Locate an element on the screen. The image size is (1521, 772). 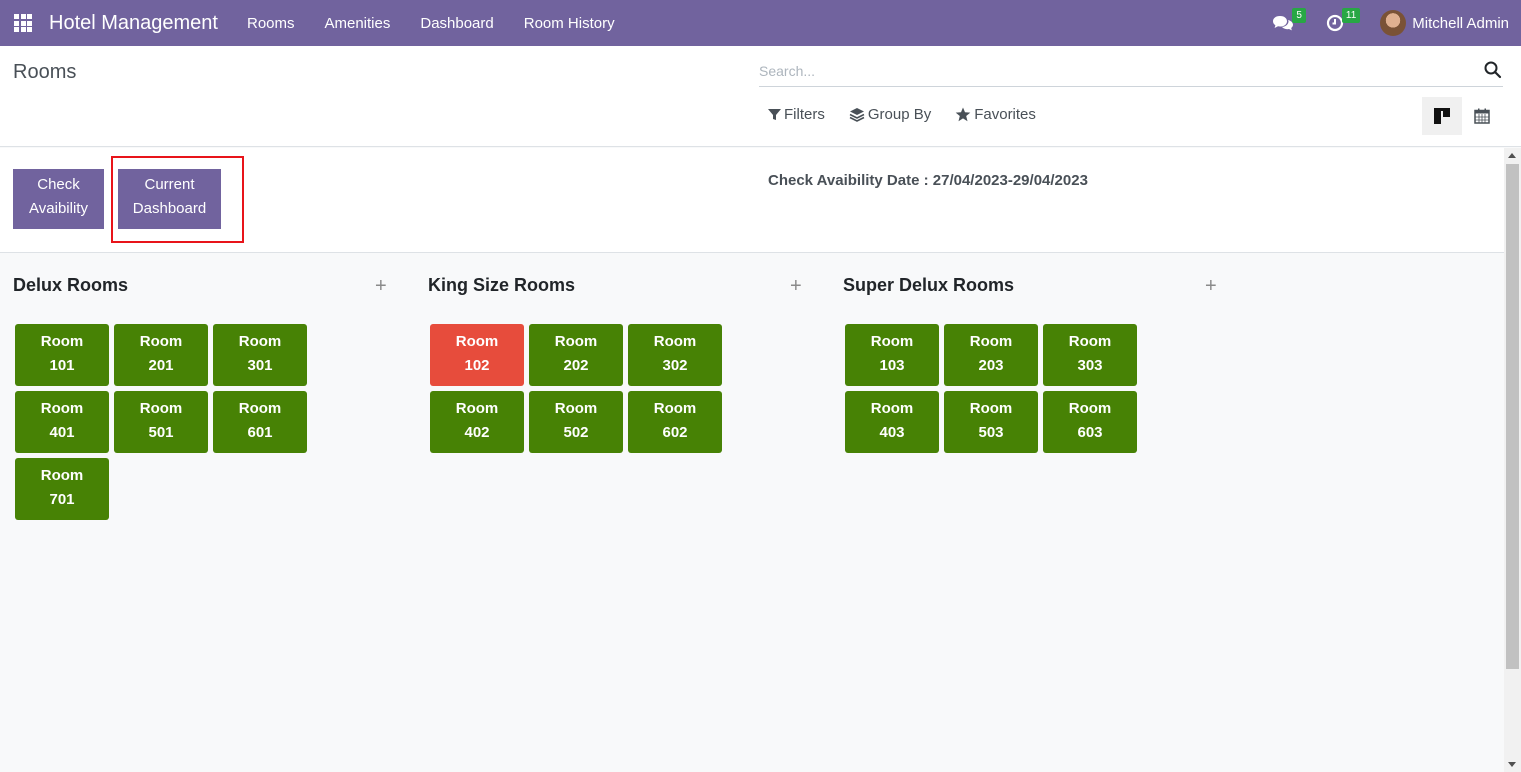
room-number: 601 is located at coordinates (260, 432).